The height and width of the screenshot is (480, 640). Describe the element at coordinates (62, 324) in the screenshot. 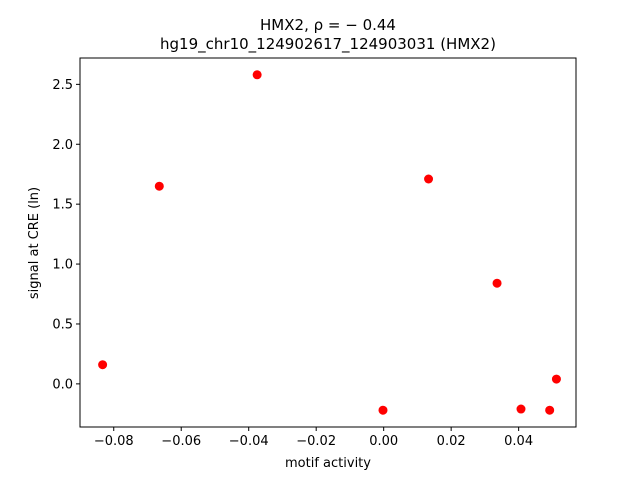

I see `y-tick-label: 0.5` at that location.